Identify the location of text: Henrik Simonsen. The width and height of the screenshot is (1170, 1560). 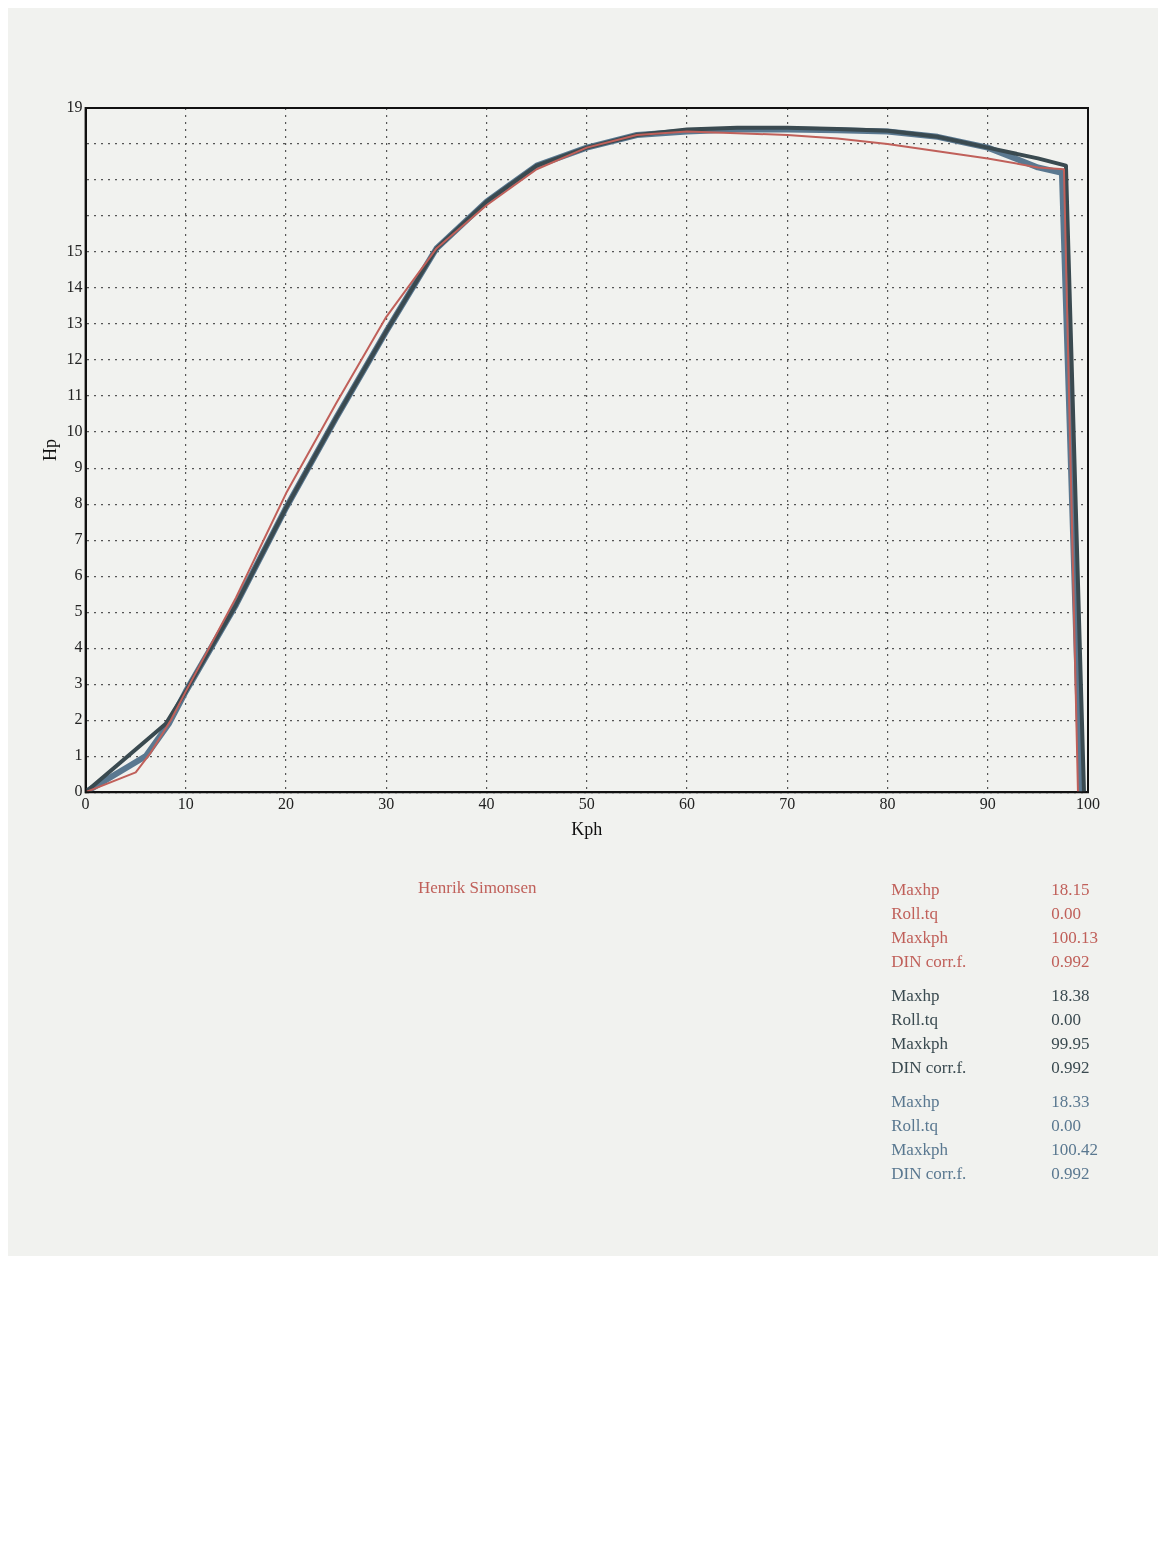
(477, 888).